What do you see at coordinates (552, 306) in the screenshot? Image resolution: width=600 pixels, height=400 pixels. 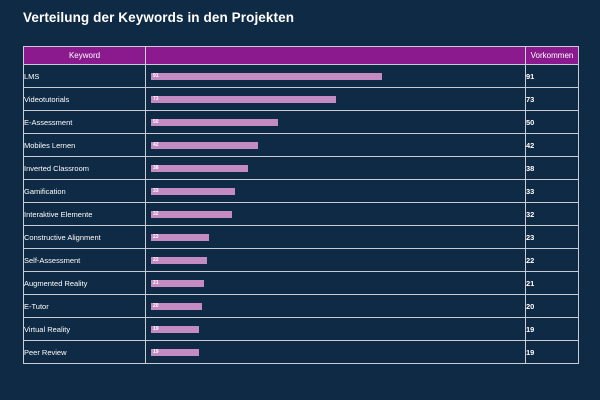 I see `count-value: 20` at bounding box center [552, 306].